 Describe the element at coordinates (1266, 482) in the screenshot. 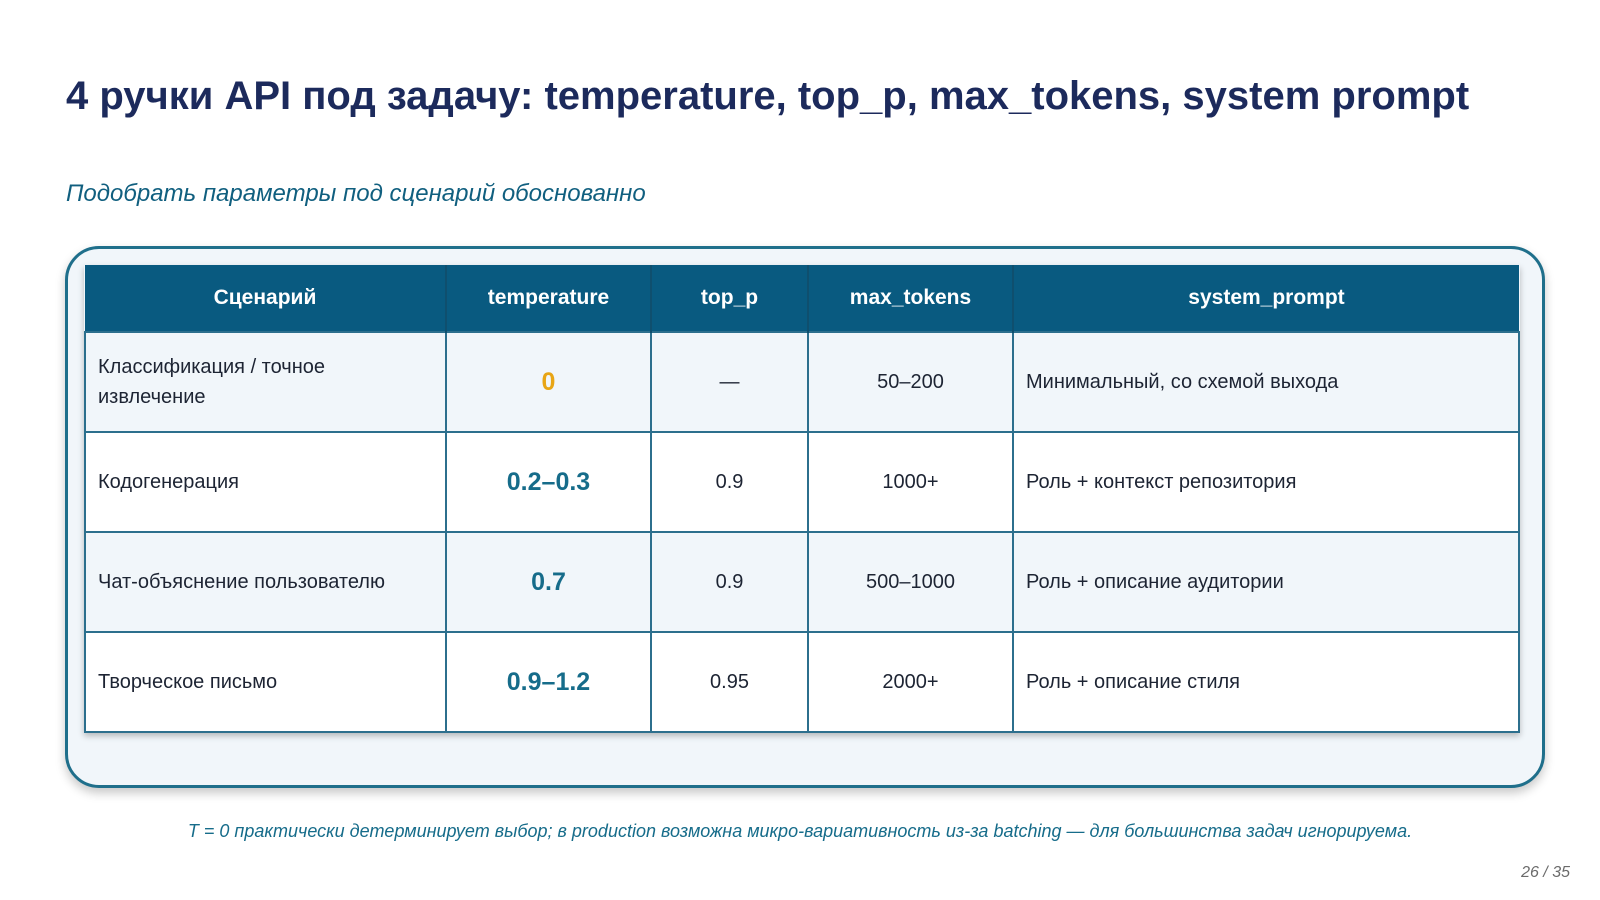

I see `cell-system-prompt: Роль + контекст репозитория` at that location.